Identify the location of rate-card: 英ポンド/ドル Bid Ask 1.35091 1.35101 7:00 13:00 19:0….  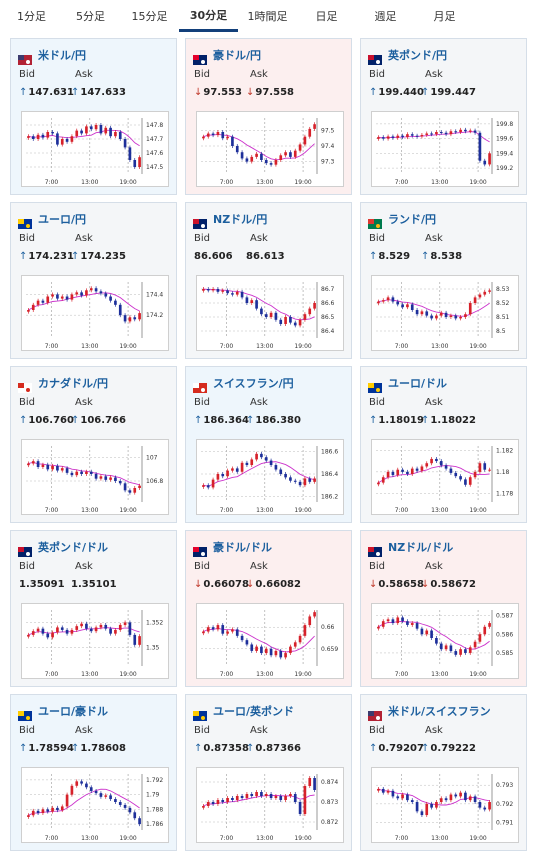
(93, 608).